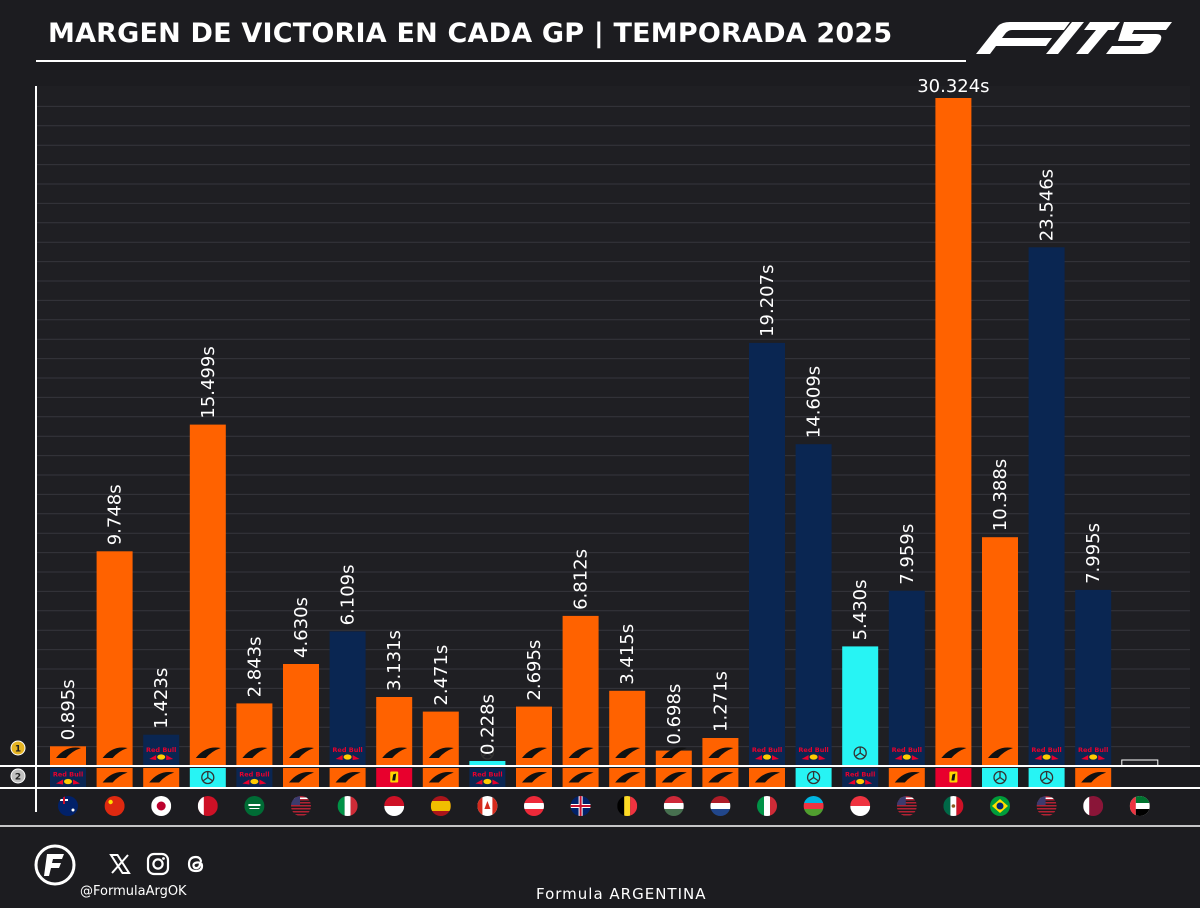 The height and width of the screenshot is (908, 1200). I want to click on bar-value-label: 5.430s, so click(860, 609).